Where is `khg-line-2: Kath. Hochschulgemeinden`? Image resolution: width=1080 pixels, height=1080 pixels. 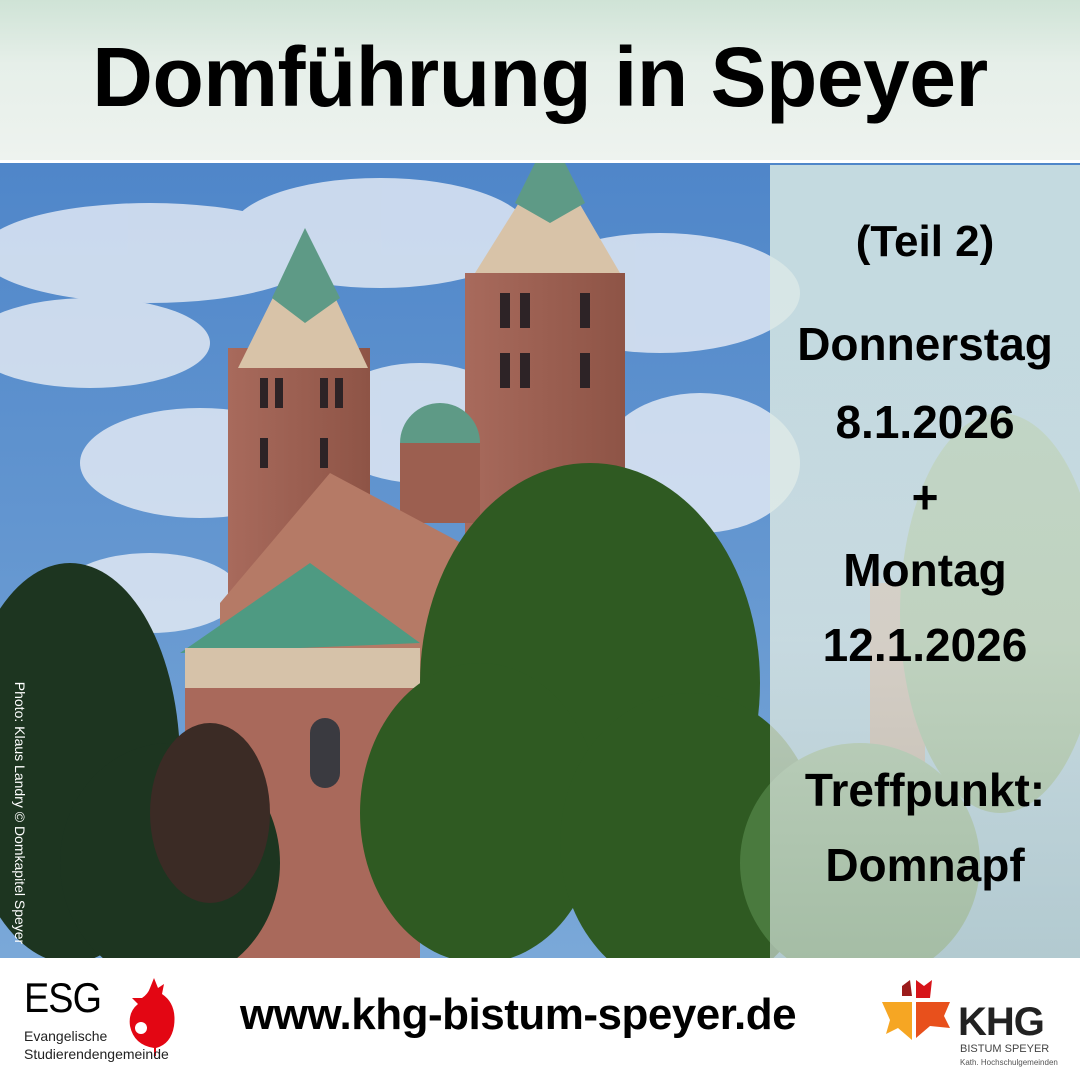
khg-line-2: Kath. Hochschulgemeinden is located at coordinates (1009, 1062).